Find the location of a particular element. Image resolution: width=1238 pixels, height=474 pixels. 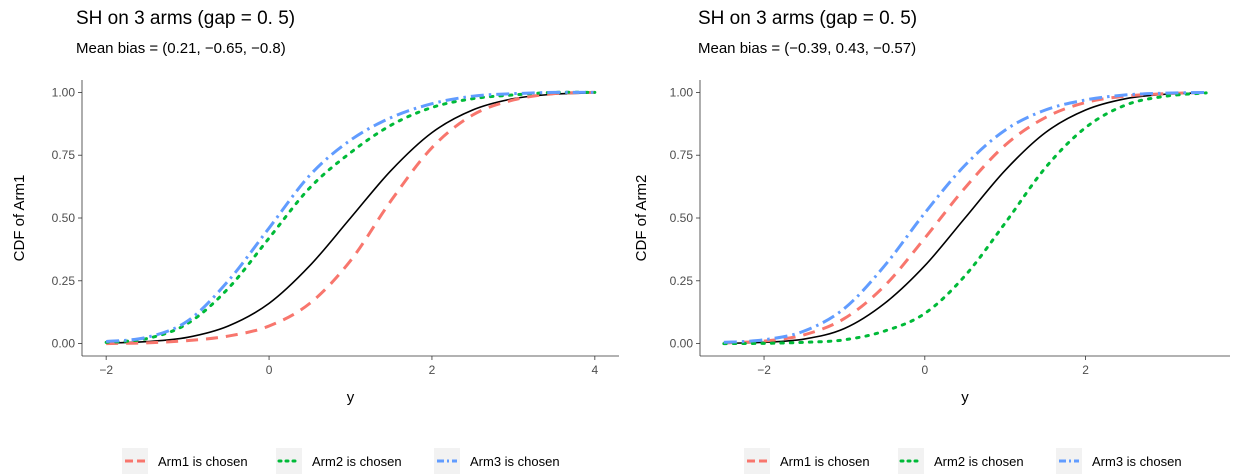

chart-subtitle: Mean bias = (−0.39, 0.43, −0.57) is located at coordinates (807, 48).